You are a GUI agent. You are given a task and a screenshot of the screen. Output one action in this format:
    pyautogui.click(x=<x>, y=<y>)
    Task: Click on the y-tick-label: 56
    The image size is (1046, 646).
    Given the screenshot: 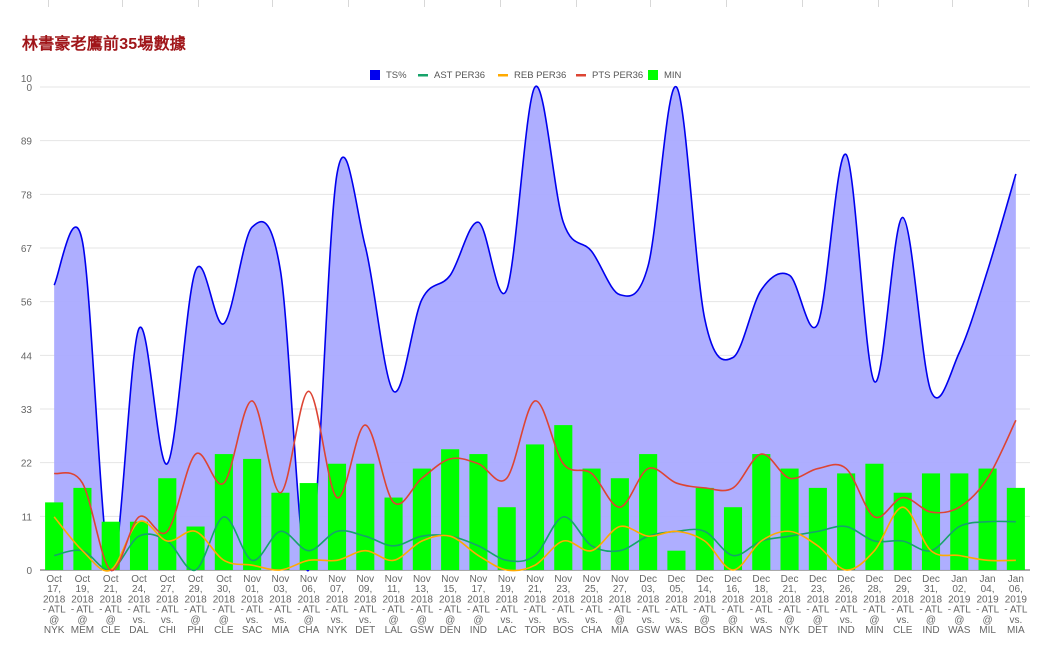 What is the action you would take?
    pyautogui.click(x=27, y=303)
    